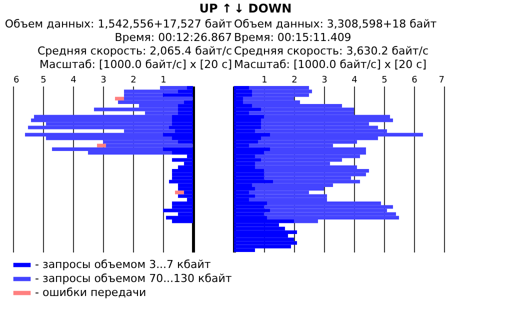  Describe the element at coordinates (215, 9) in the screenshot. I see `chart-title: UP ↑` at that location.